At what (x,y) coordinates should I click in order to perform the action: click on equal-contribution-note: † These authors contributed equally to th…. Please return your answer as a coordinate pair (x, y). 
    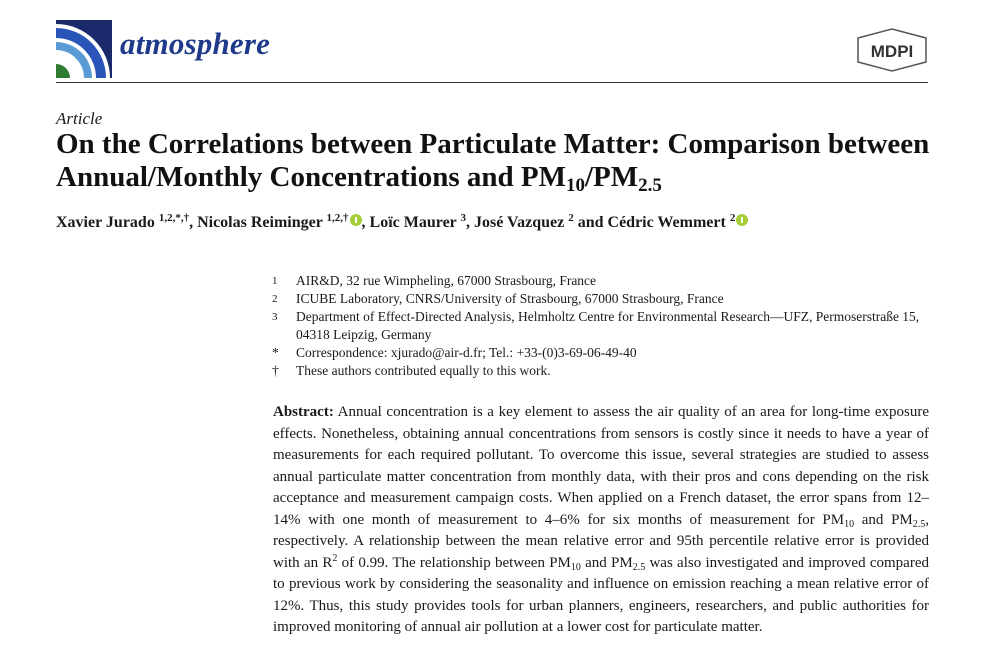
    Looking at the image, I should click on (411, 370).